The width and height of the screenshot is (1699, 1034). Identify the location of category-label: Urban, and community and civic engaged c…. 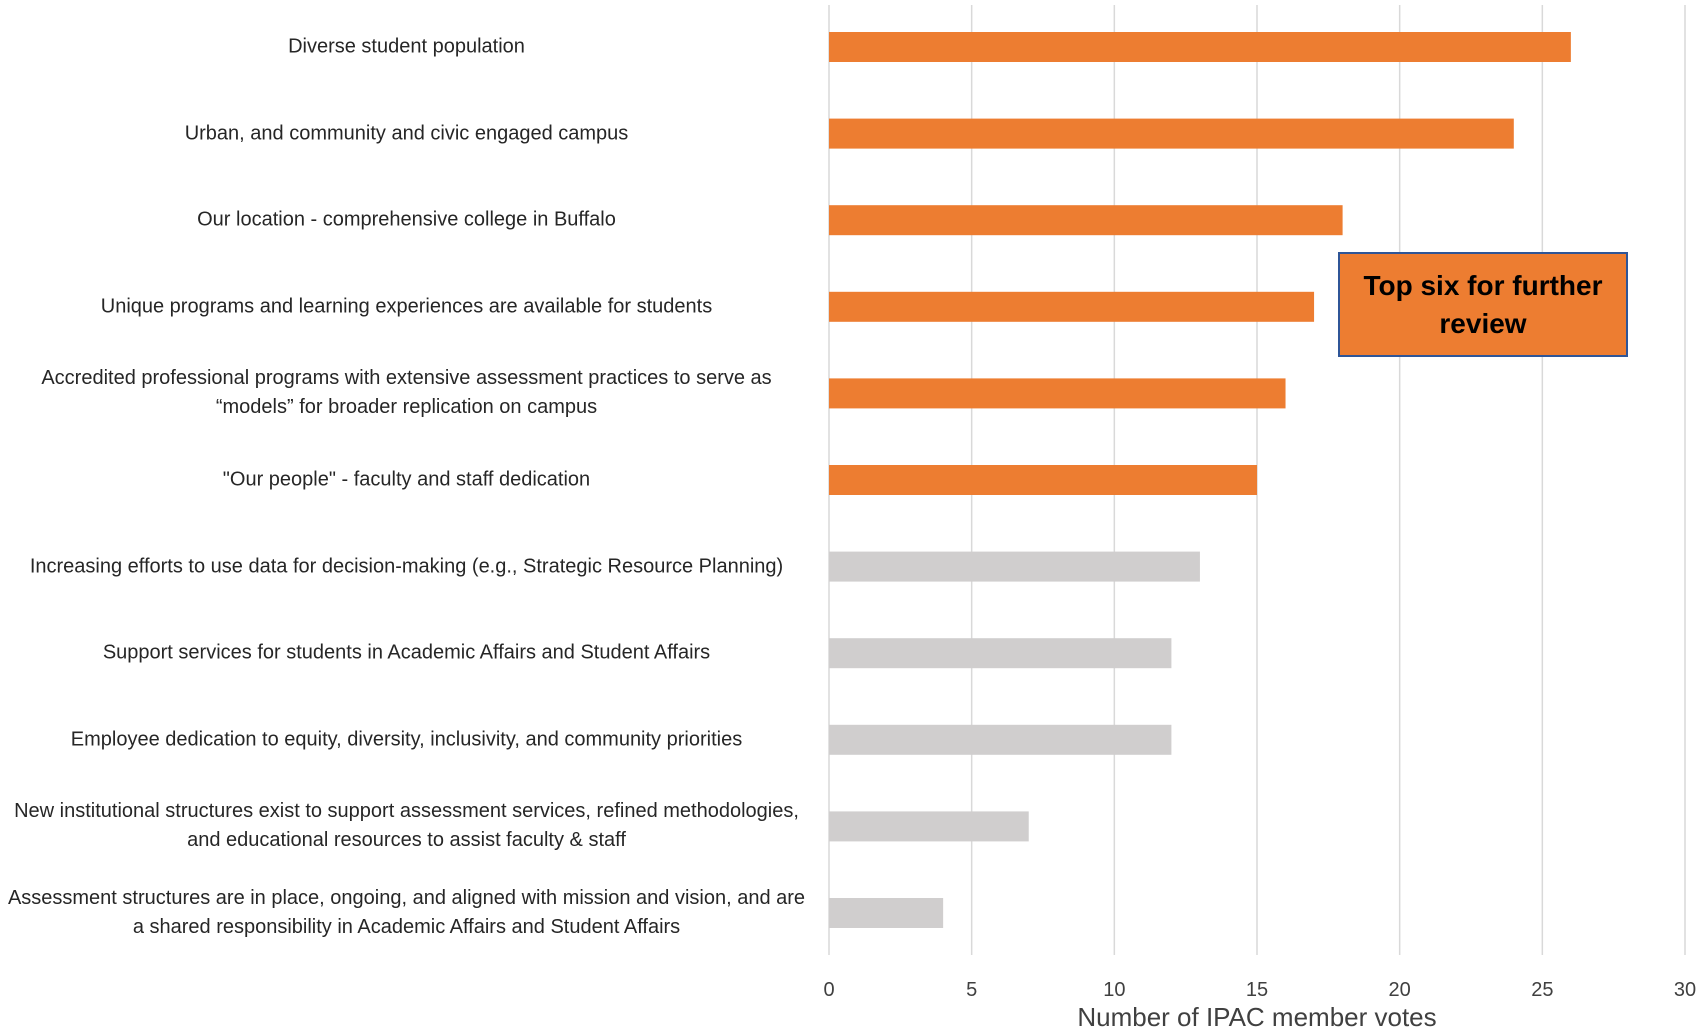
(406, 133).